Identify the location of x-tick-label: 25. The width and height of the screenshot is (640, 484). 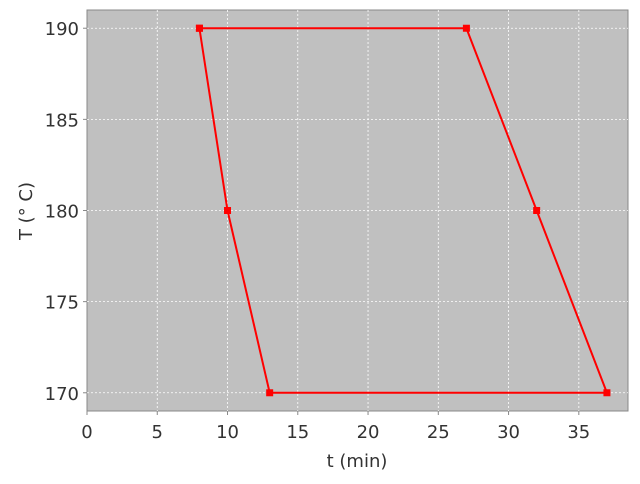
(438, 432).